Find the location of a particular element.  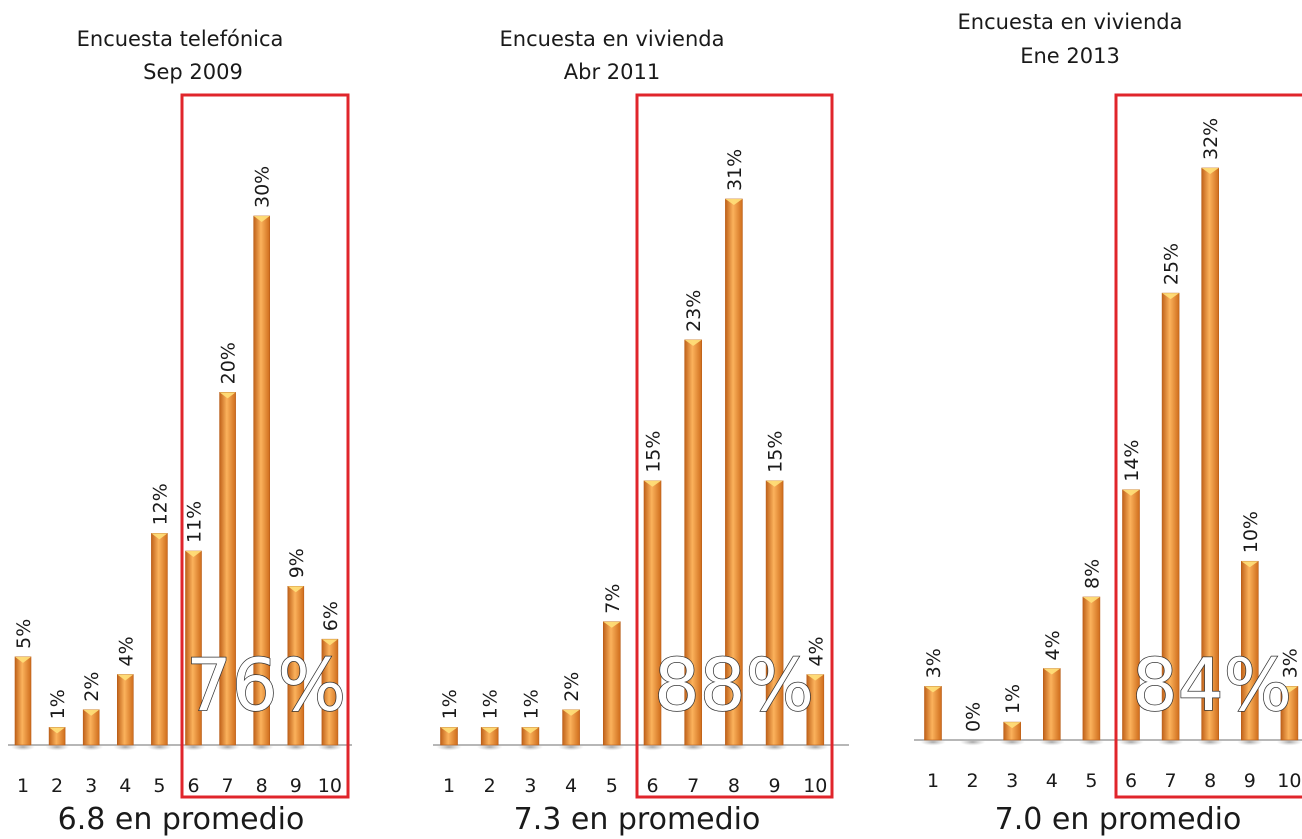

chart-1-data-label-2: 1% is located at coordinates (58, 704).